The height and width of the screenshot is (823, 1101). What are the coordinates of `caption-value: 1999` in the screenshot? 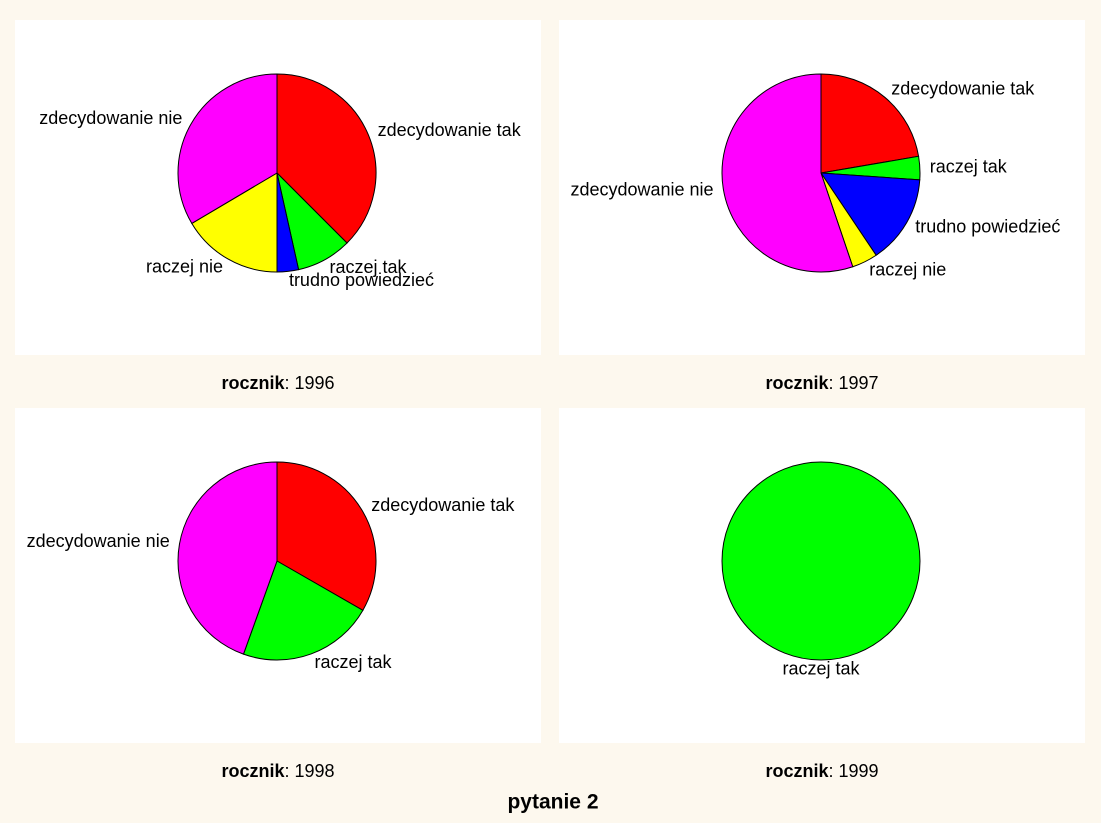 It's located at (859, 771).